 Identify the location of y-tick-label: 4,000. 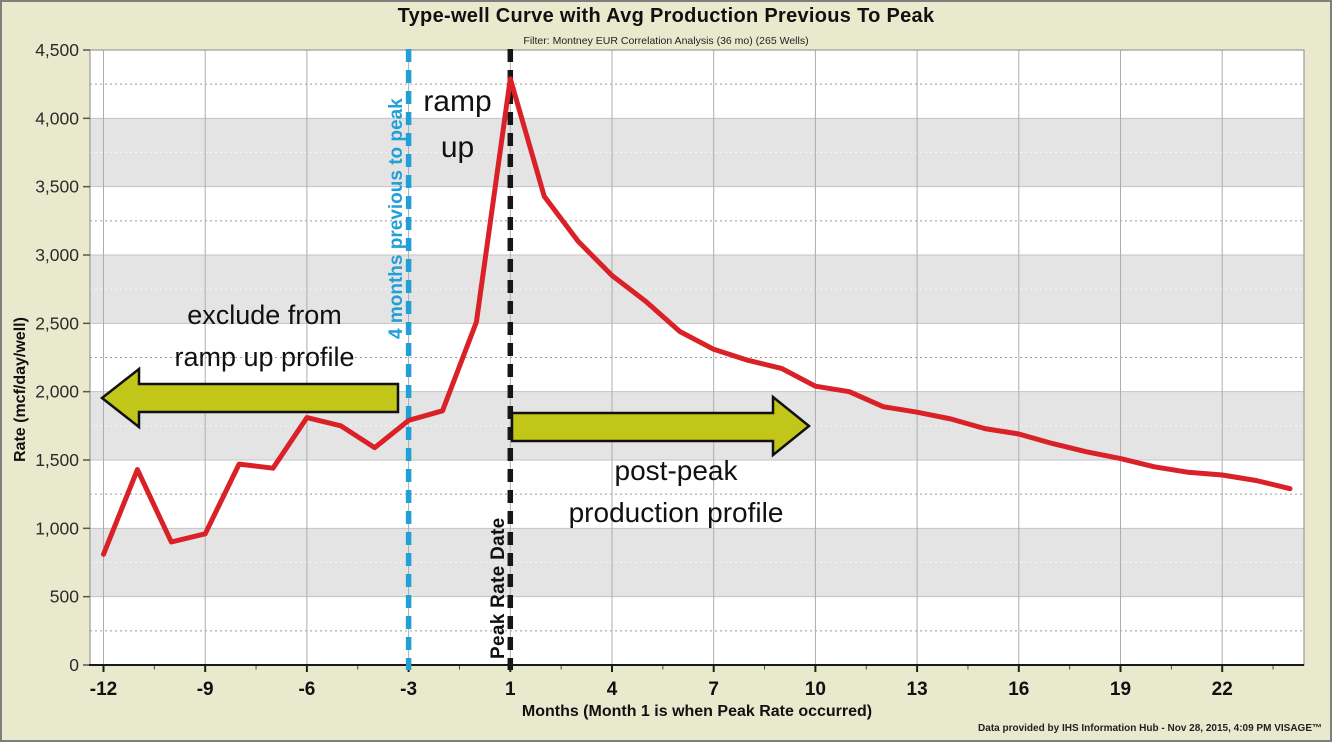
(57, 118).